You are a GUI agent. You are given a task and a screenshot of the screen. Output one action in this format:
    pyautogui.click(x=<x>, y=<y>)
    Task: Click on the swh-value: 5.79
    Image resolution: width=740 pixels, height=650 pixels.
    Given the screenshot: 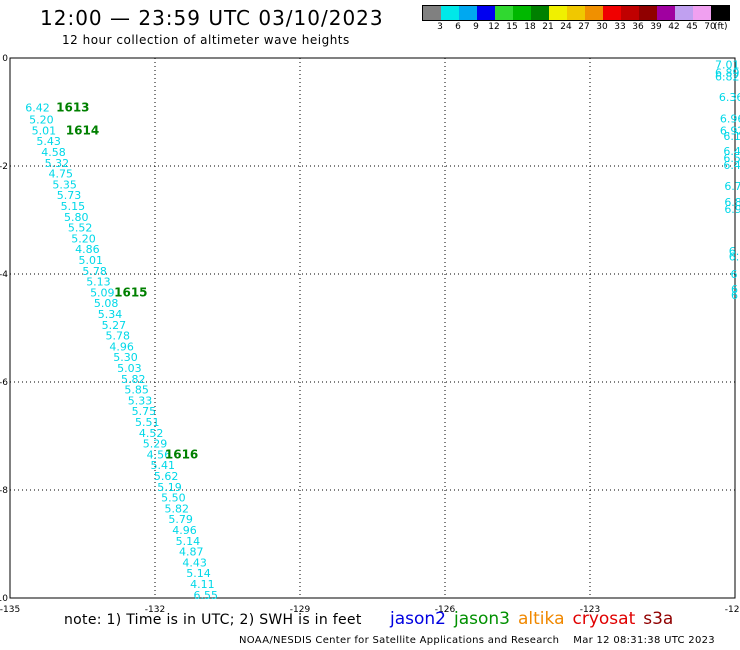 What is the action you would take?
    pyautogui.click(x=180, y=519)
    